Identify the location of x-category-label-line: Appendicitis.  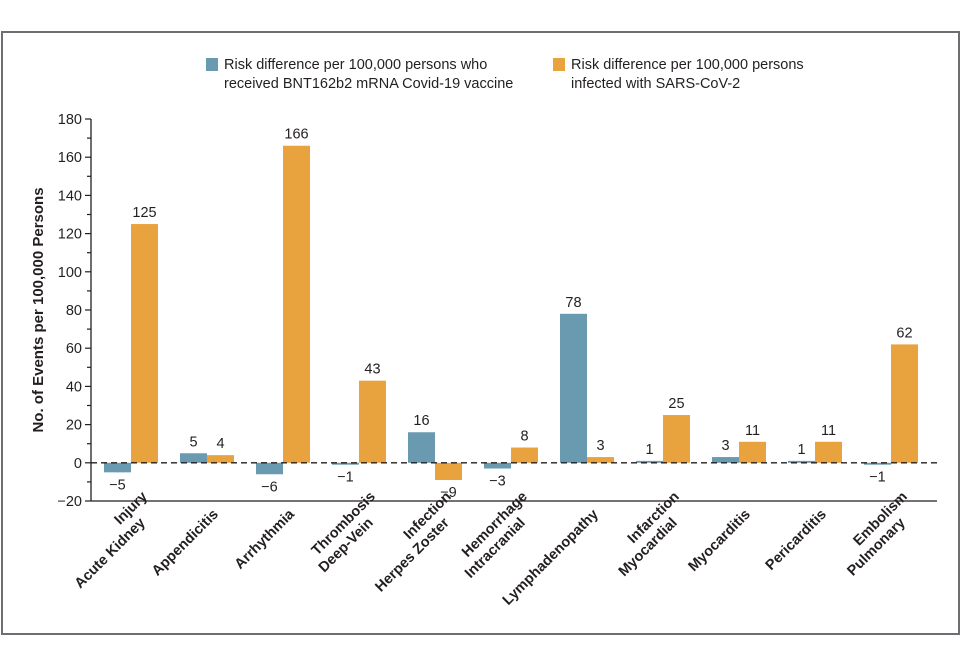
(185, 543).